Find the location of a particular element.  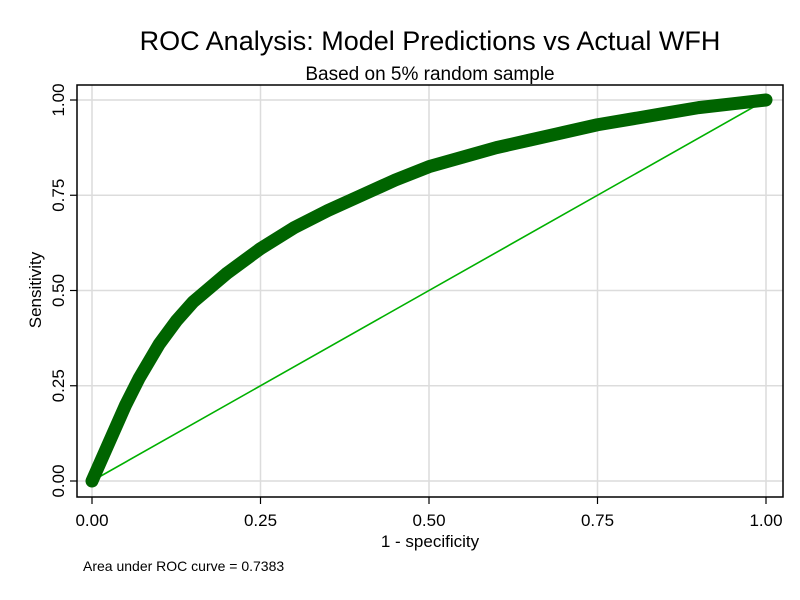

y-tick-label: 0.25 is located at coordinates (58, 385).